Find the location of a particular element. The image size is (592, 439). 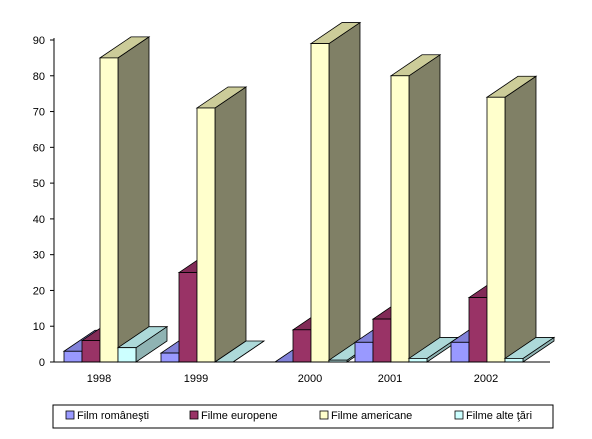

legend-label: Filme alte ţări is located at coordinates (499, 416).